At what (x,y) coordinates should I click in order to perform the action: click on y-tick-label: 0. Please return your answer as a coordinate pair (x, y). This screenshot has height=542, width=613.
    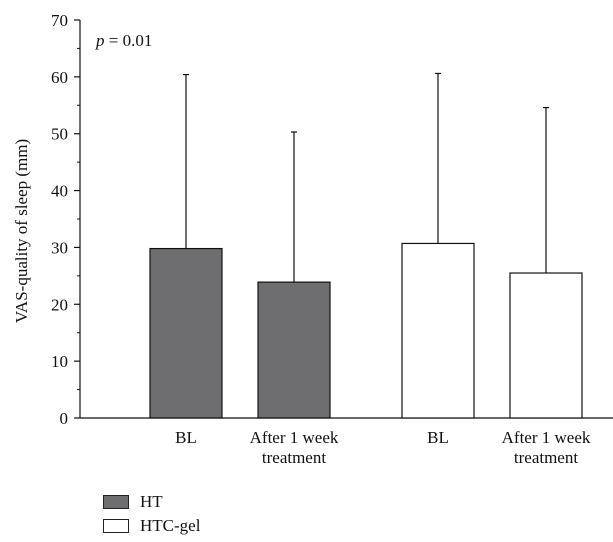
    Looking at the image, I should click on (64, 418).